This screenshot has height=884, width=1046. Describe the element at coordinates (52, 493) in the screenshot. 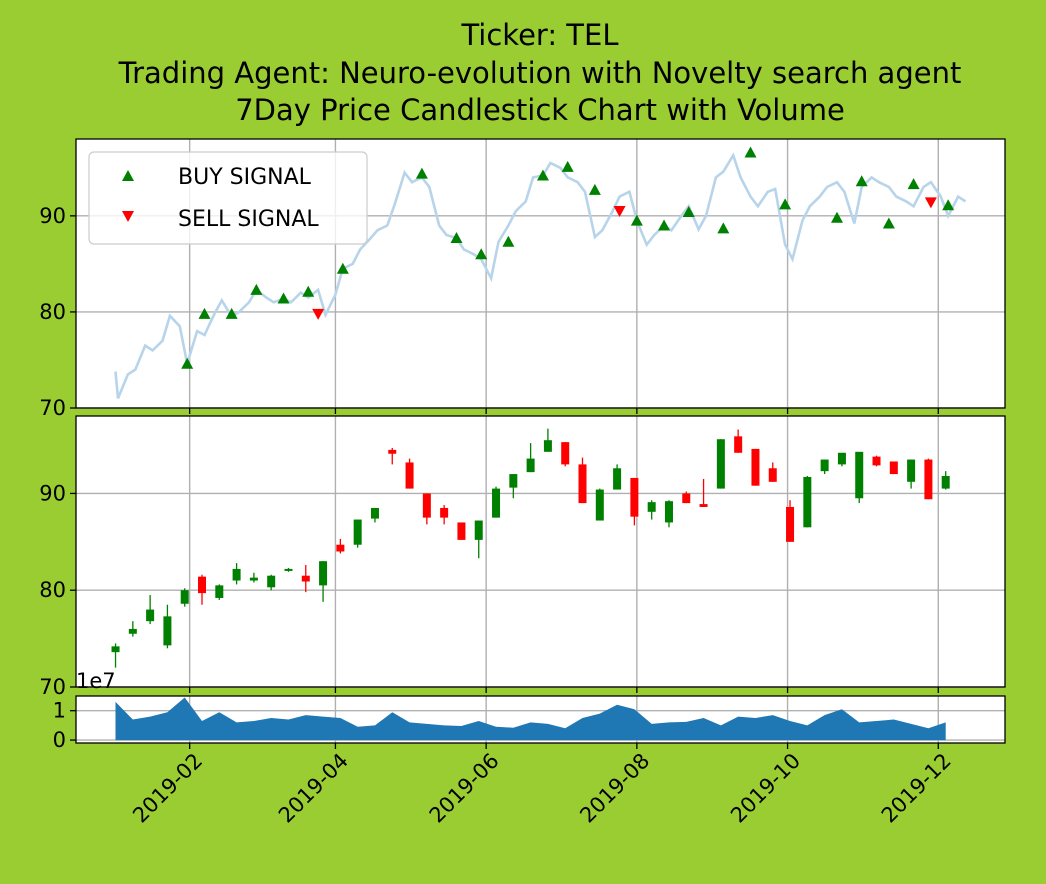

I see `candle-ytick-label: 90` at that location.